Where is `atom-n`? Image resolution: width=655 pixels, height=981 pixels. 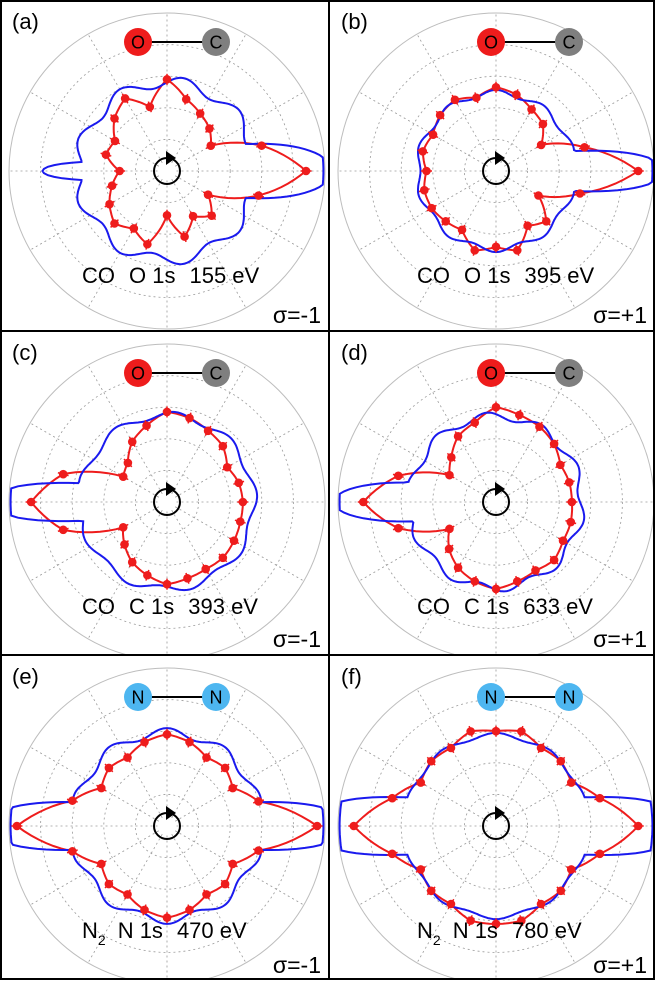 atom-n is located at coordinates (138, 697).